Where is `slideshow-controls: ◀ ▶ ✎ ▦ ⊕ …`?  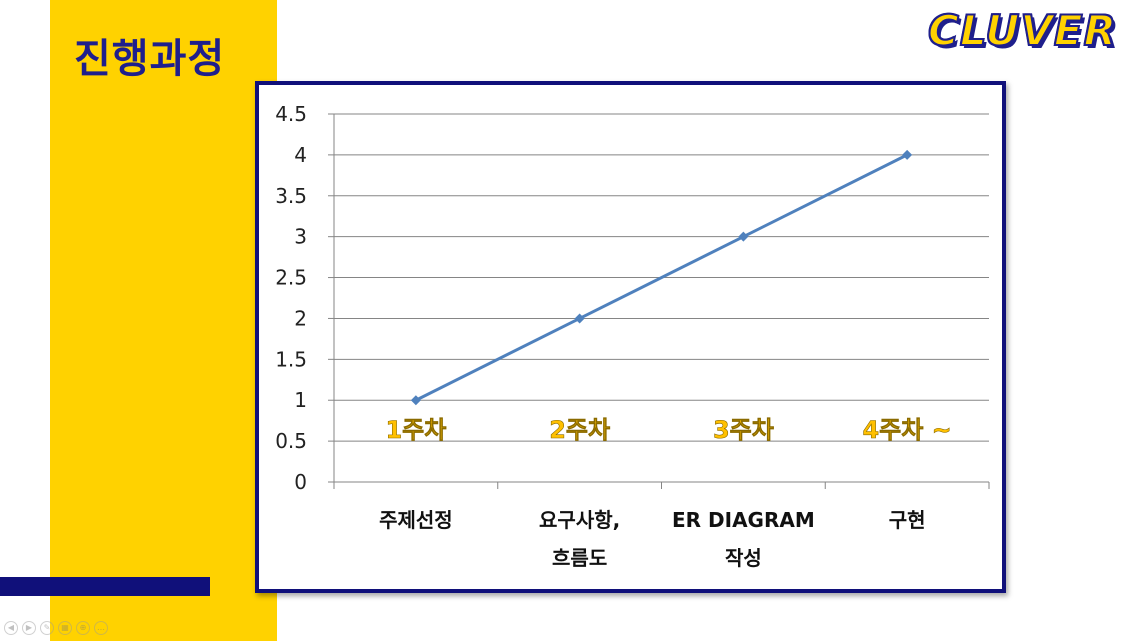
slideshow-controls: ◀ ▶ ✎ ▦ ⊕ … is located at coordinates (56, 628).